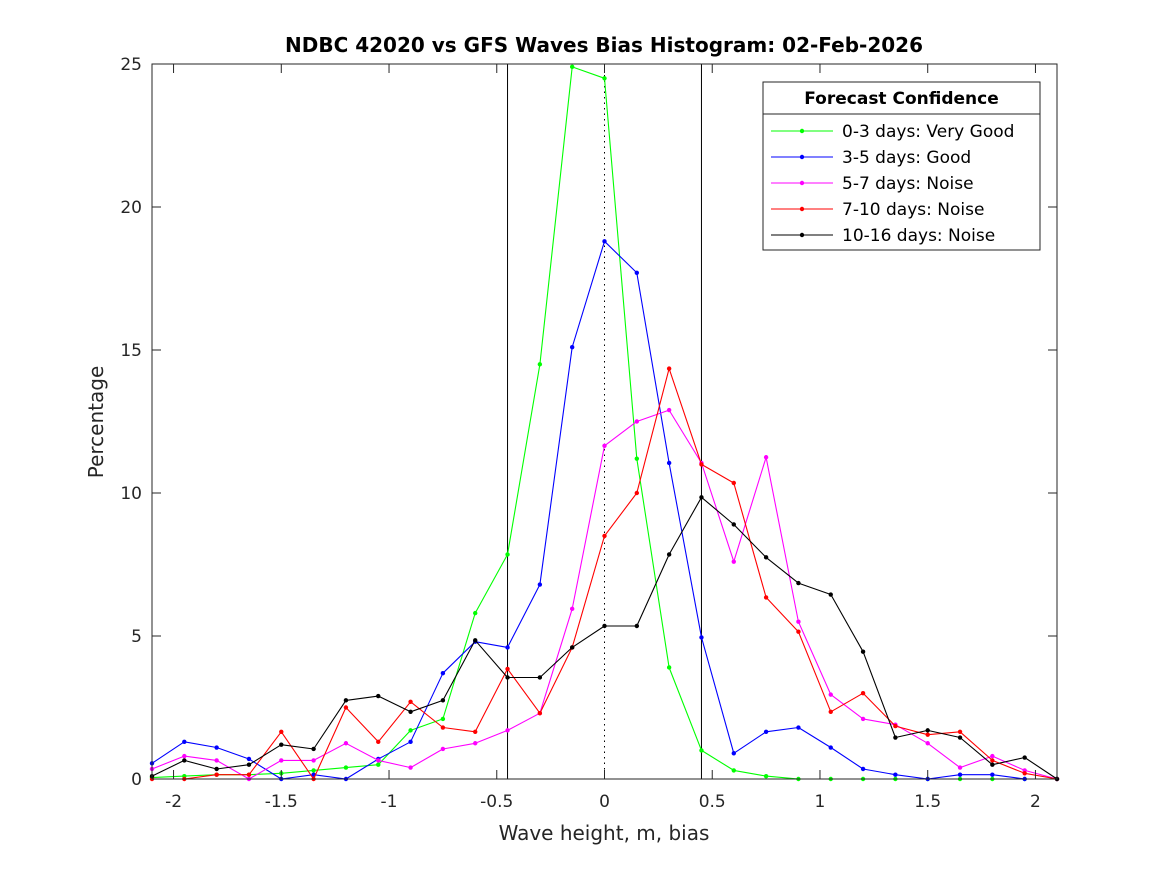 Image resolution: width=1167 pixels, height=875 pixels. I want to click on x-tick-label: -0.5, so click(496, 802).